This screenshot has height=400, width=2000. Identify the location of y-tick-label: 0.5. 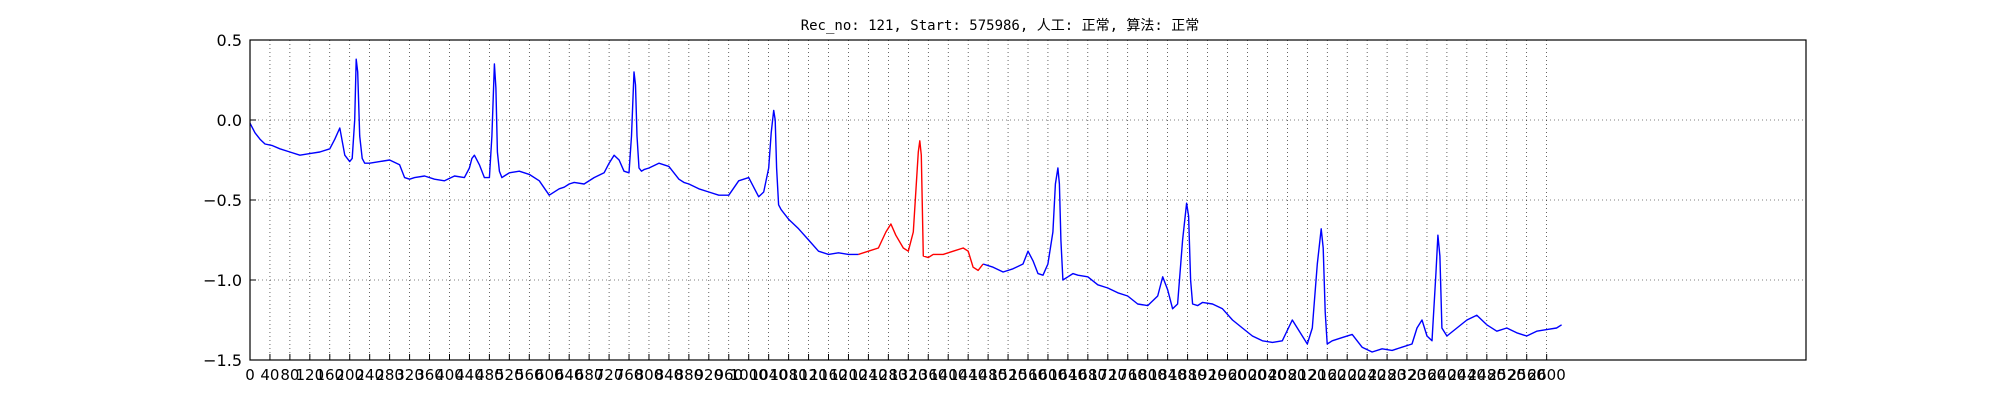
(229, 40).